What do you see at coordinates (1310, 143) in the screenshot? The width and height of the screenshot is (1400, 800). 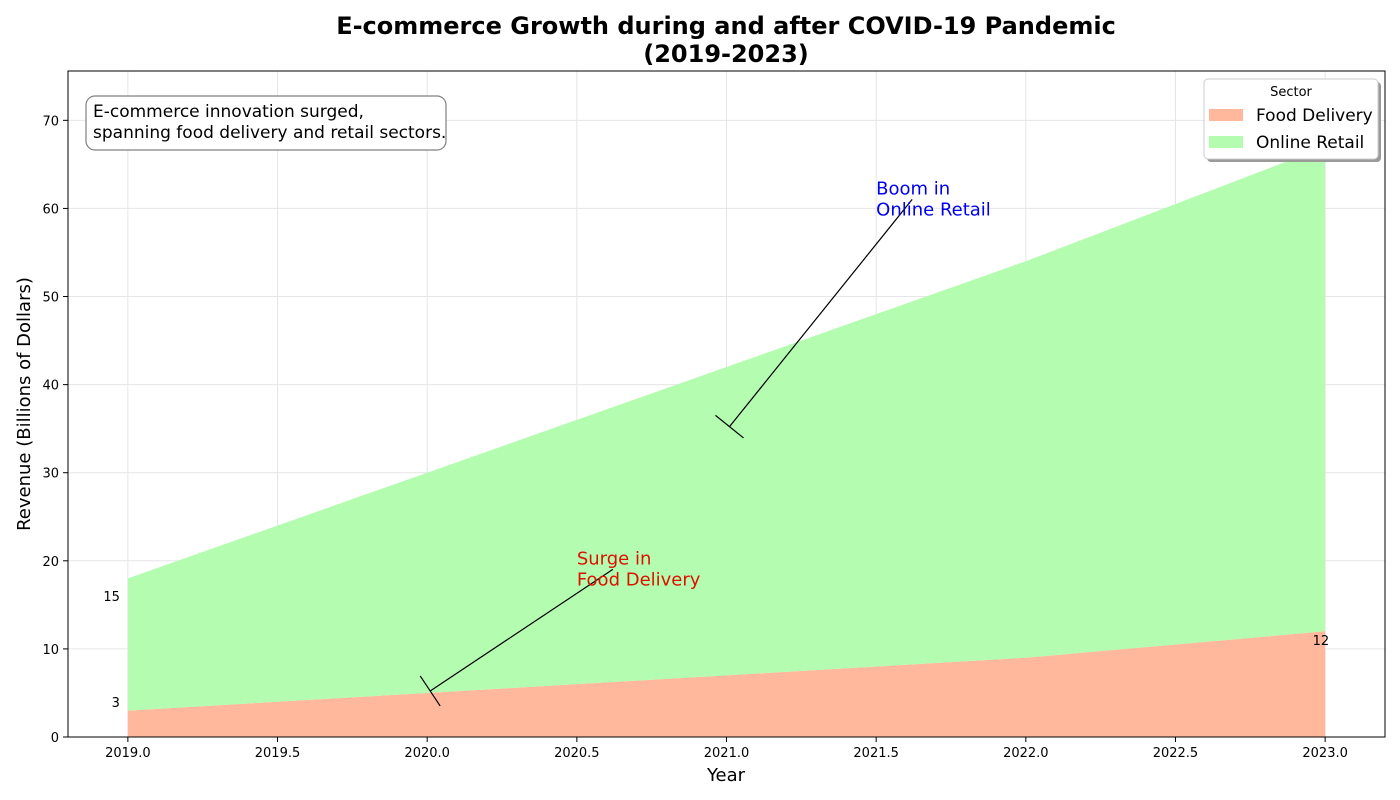 I see `legend-label-online-retail: Online Retail` at bounding box center [1310, 143].